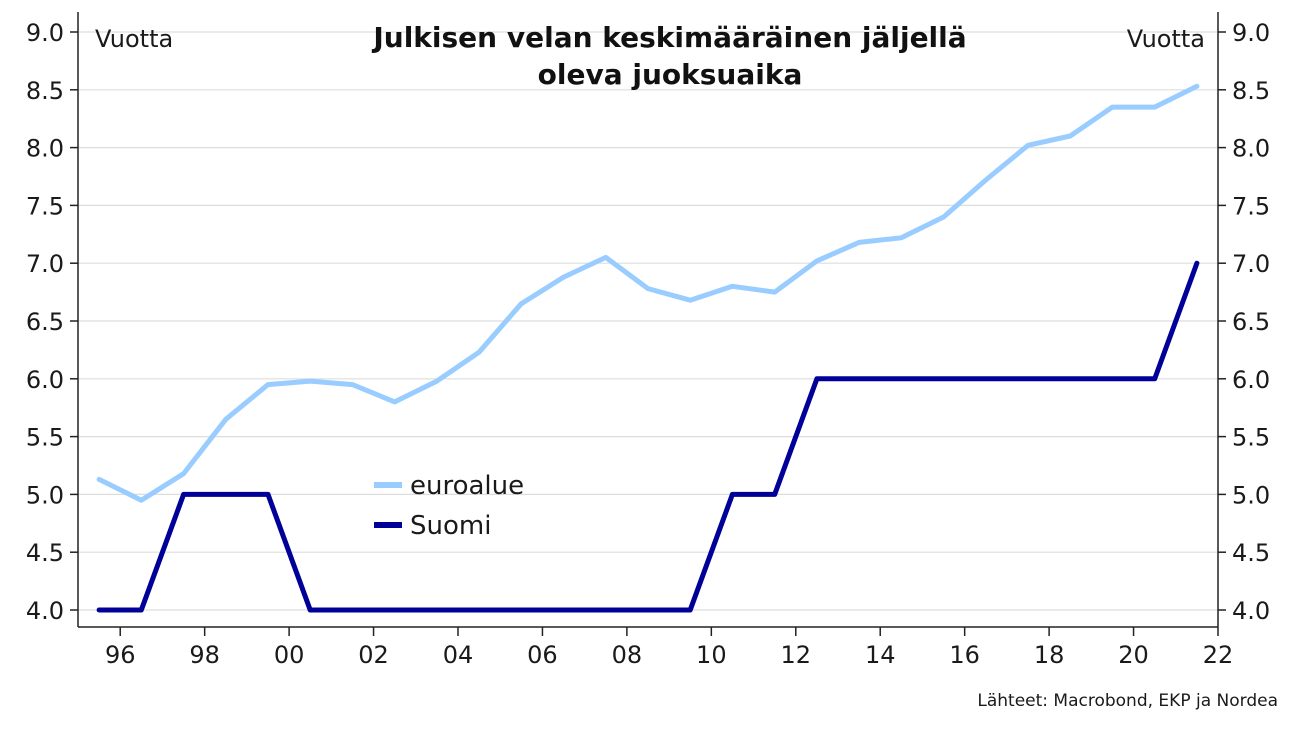 This screenshot has width=1300, height=731. What do you see at coordinates (1251, 553) in the screenshot?
I see `y-tick-label-right: 4.5` at bounding box center [1251, 553].